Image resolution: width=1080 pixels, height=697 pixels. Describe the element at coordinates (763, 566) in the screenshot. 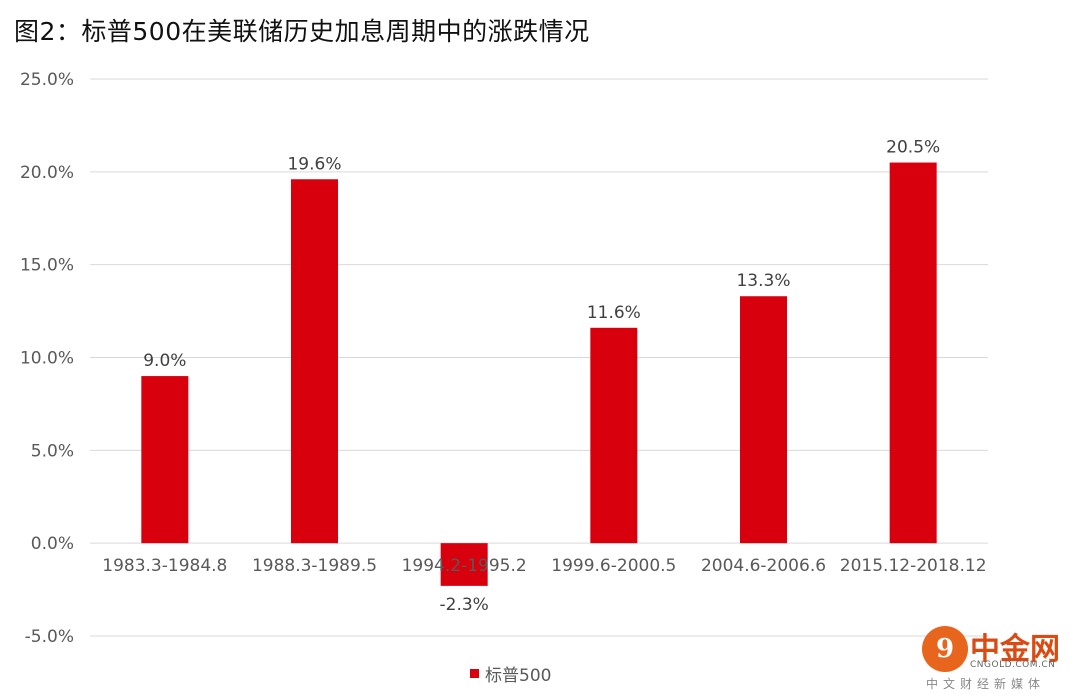

I see `x-category-label: 2004.6-2006.6` at that location.